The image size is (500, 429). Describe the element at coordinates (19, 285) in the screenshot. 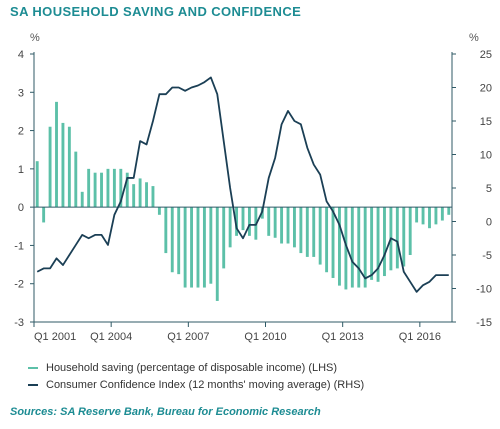

I see `left-tick-label: -2` at that location.